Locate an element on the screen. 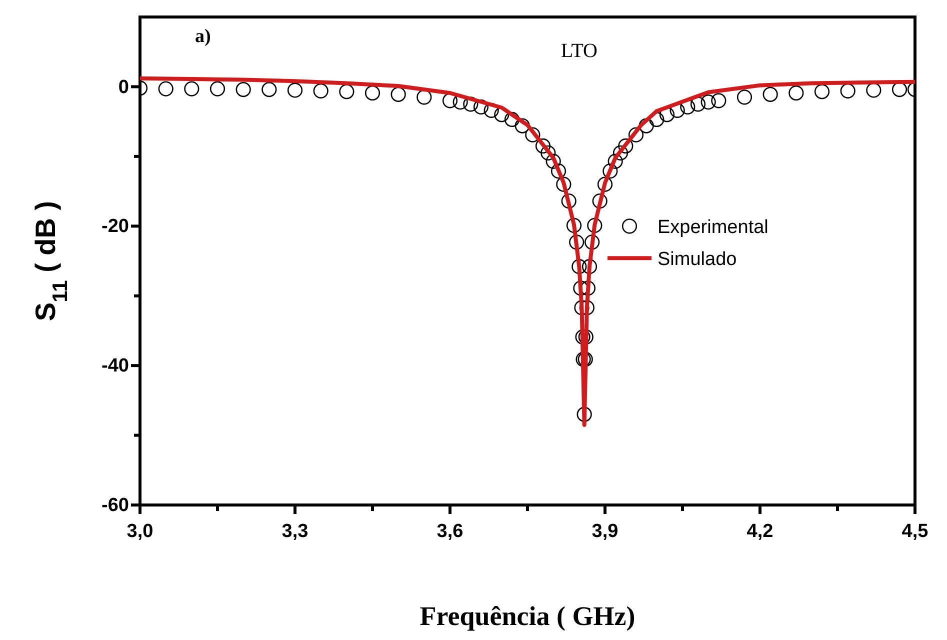 This screenshot has width=947, height=640. x-tick-label: 3,3 is located at coordinates (295, 531).